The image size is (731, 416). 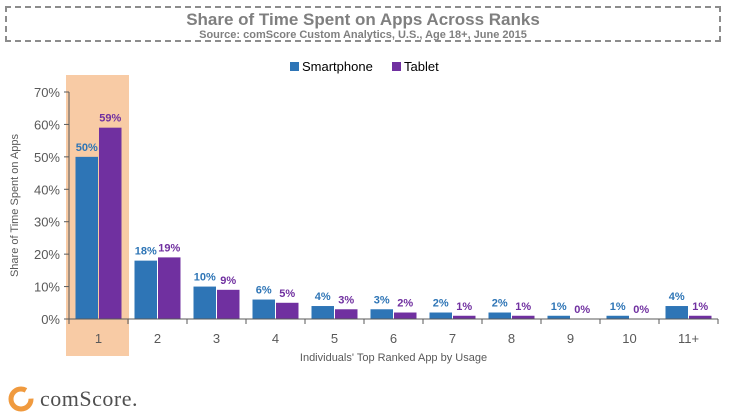 What do you see at coordinates (157, 338) in the screenshot?
I see `x-tick-label: 2` at bounding box center [157, 338].